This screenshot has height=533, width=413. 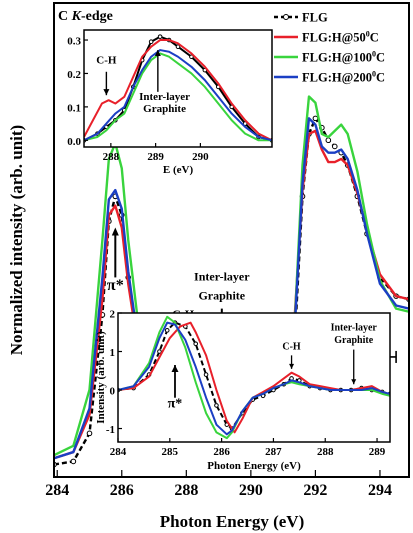 I want to click on main-x-tick-label: 286, so click(x=122, y=490).